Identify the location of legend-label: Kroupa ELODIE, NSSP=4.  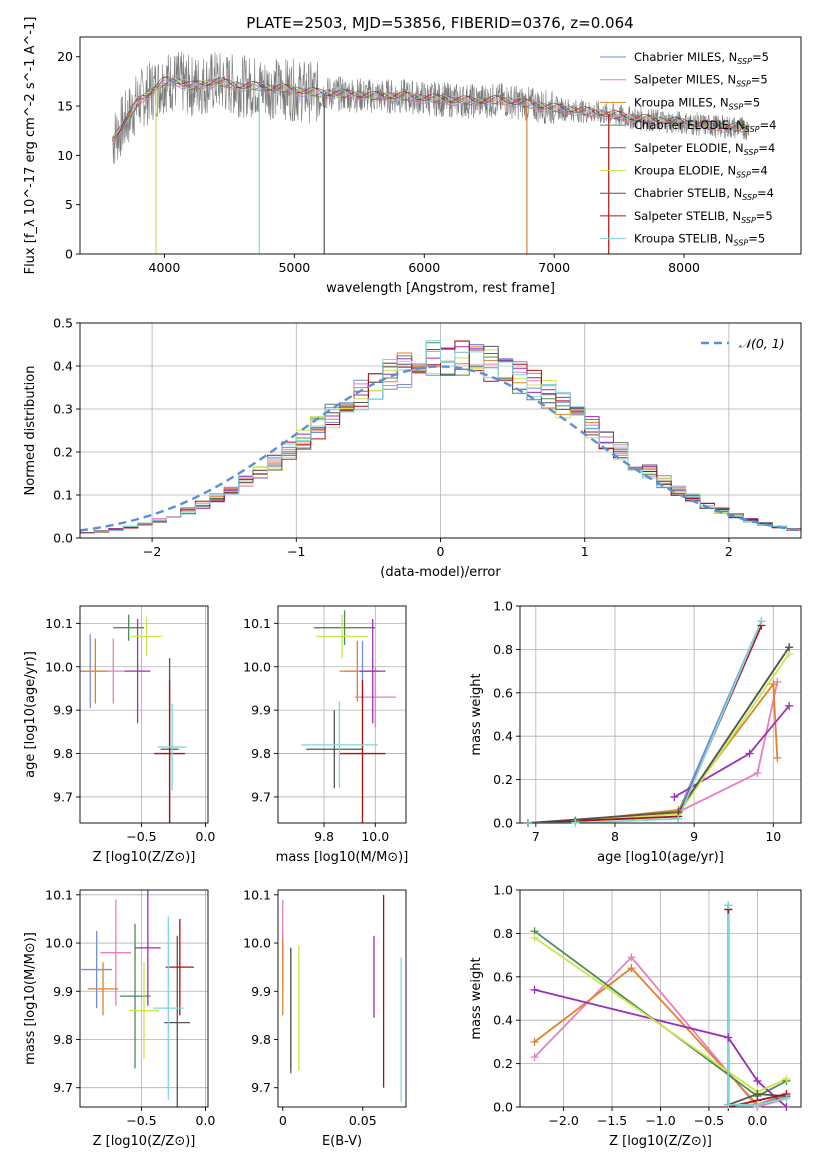
(701, 172).